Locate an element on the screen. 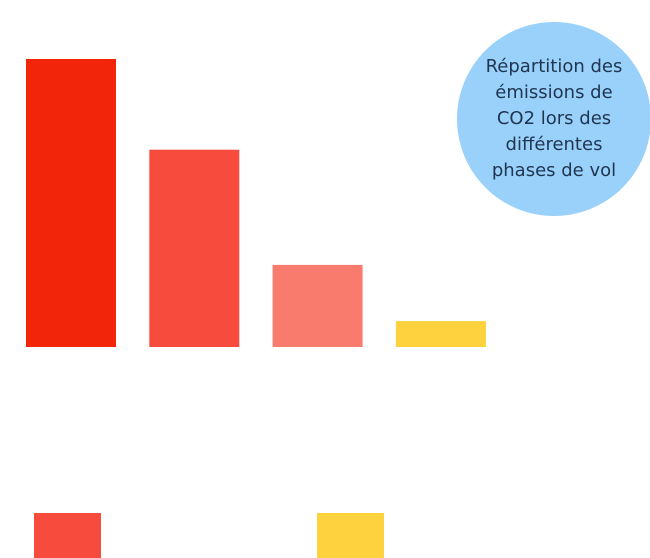 This screenshot has height=558, width=650. legend is located at coordinates (209, 535).